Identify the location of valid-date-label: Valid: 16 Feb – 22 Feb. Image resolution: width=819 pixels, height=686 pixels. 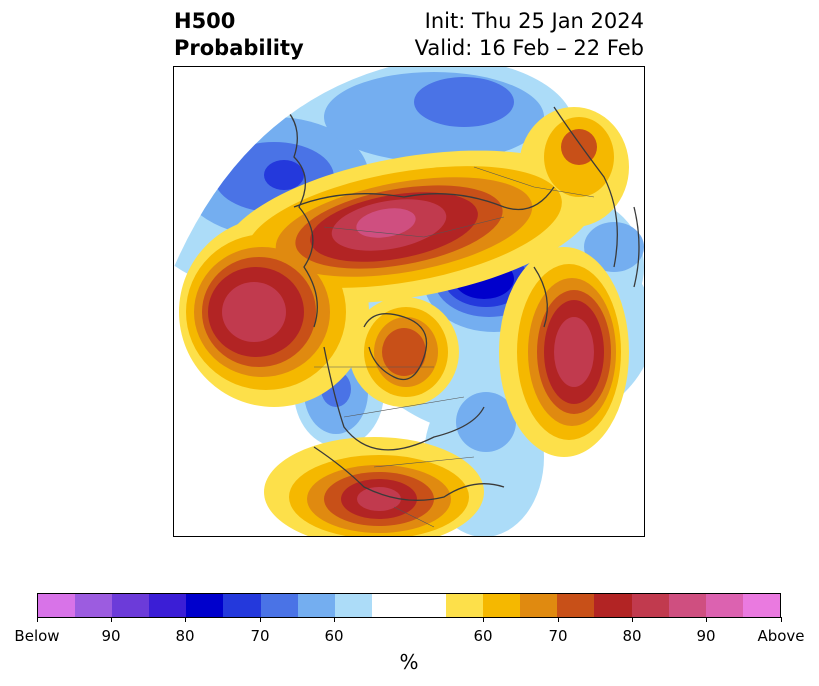
(529, 48).